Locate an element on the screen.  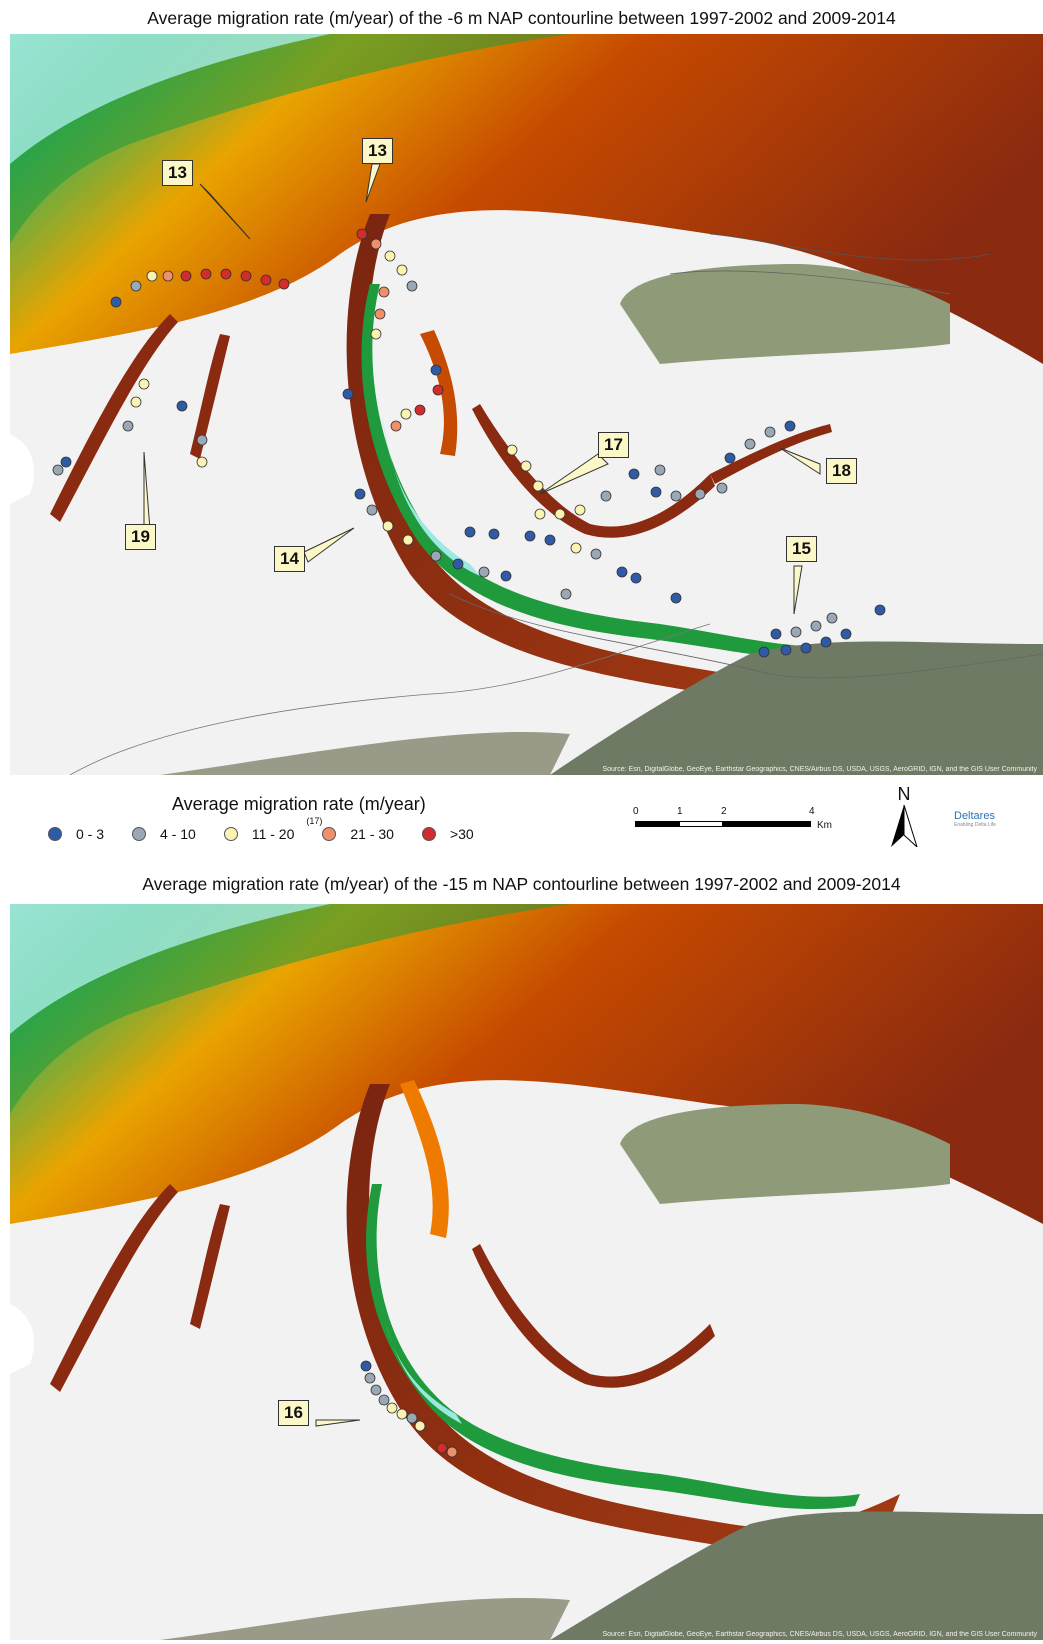
callout-13-central: 13 is located at coordinates (377, 151).